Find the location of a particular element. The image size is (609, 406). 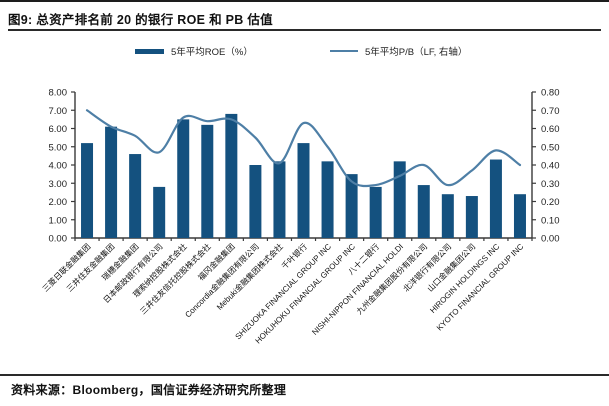

pb-line-swatch-icon is located at coordinates (344, 51).